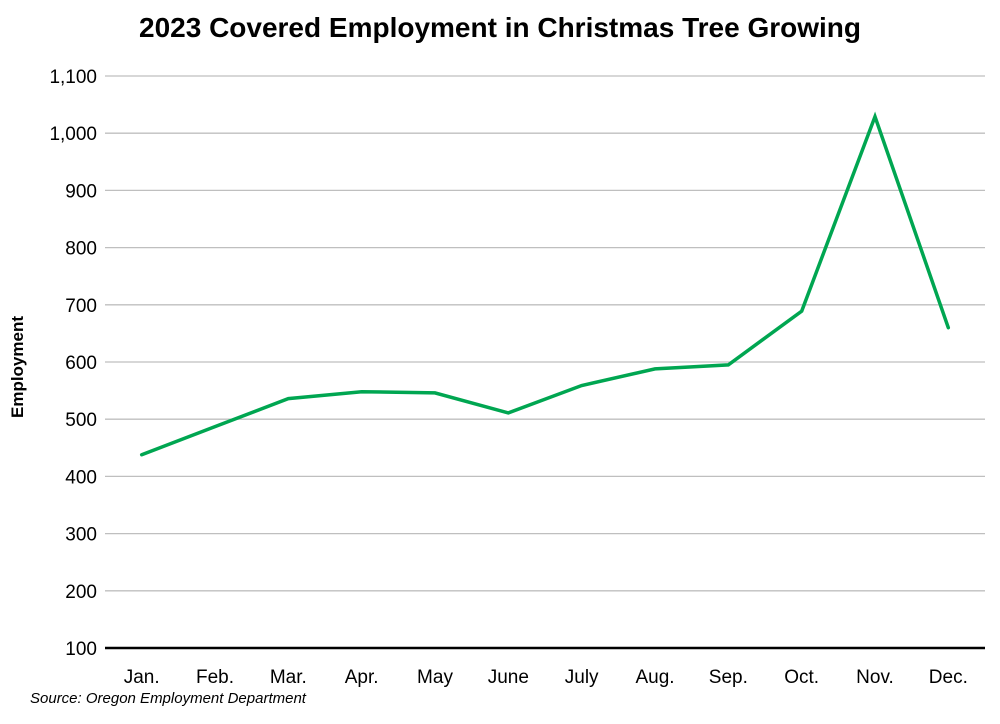  I want to click on source-note: Source: Oregon Employment Department, so click(168, 698).